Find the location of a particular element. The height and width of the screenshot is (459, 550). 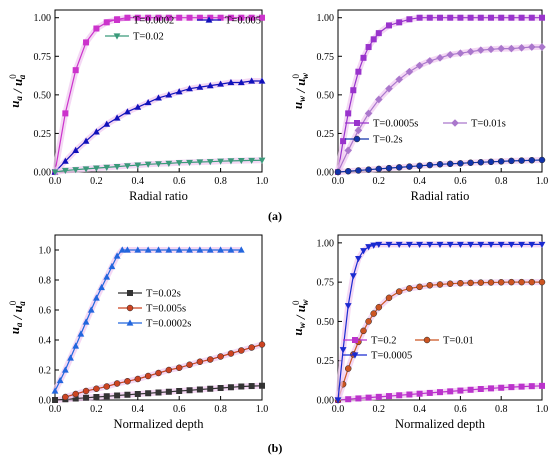

series-T=0.0005s is located at coordinates (440, 94).